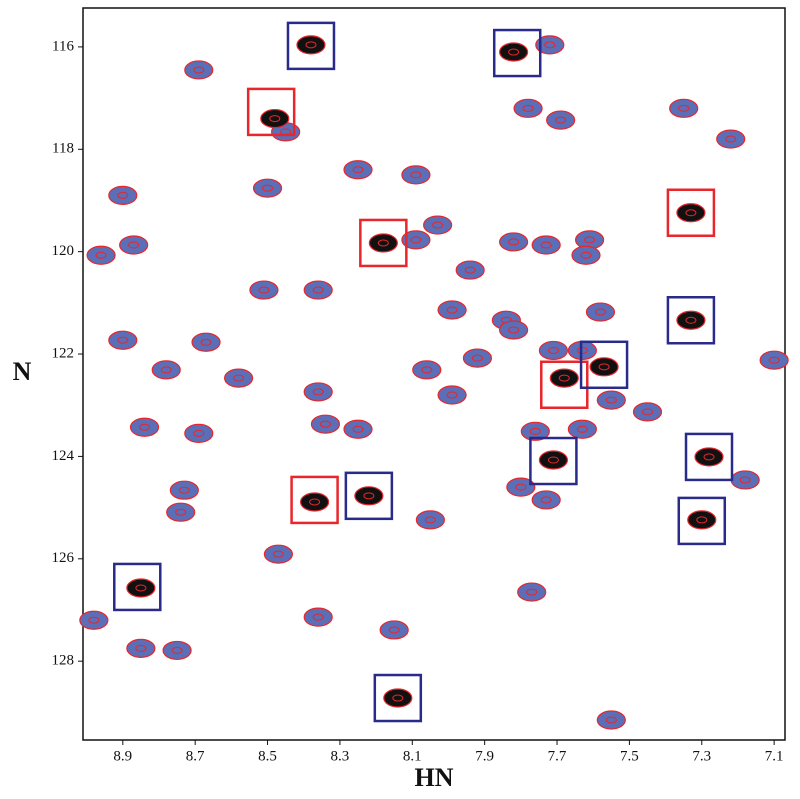  I want to click on x-tick-label: 8.1, so click(412, 756).